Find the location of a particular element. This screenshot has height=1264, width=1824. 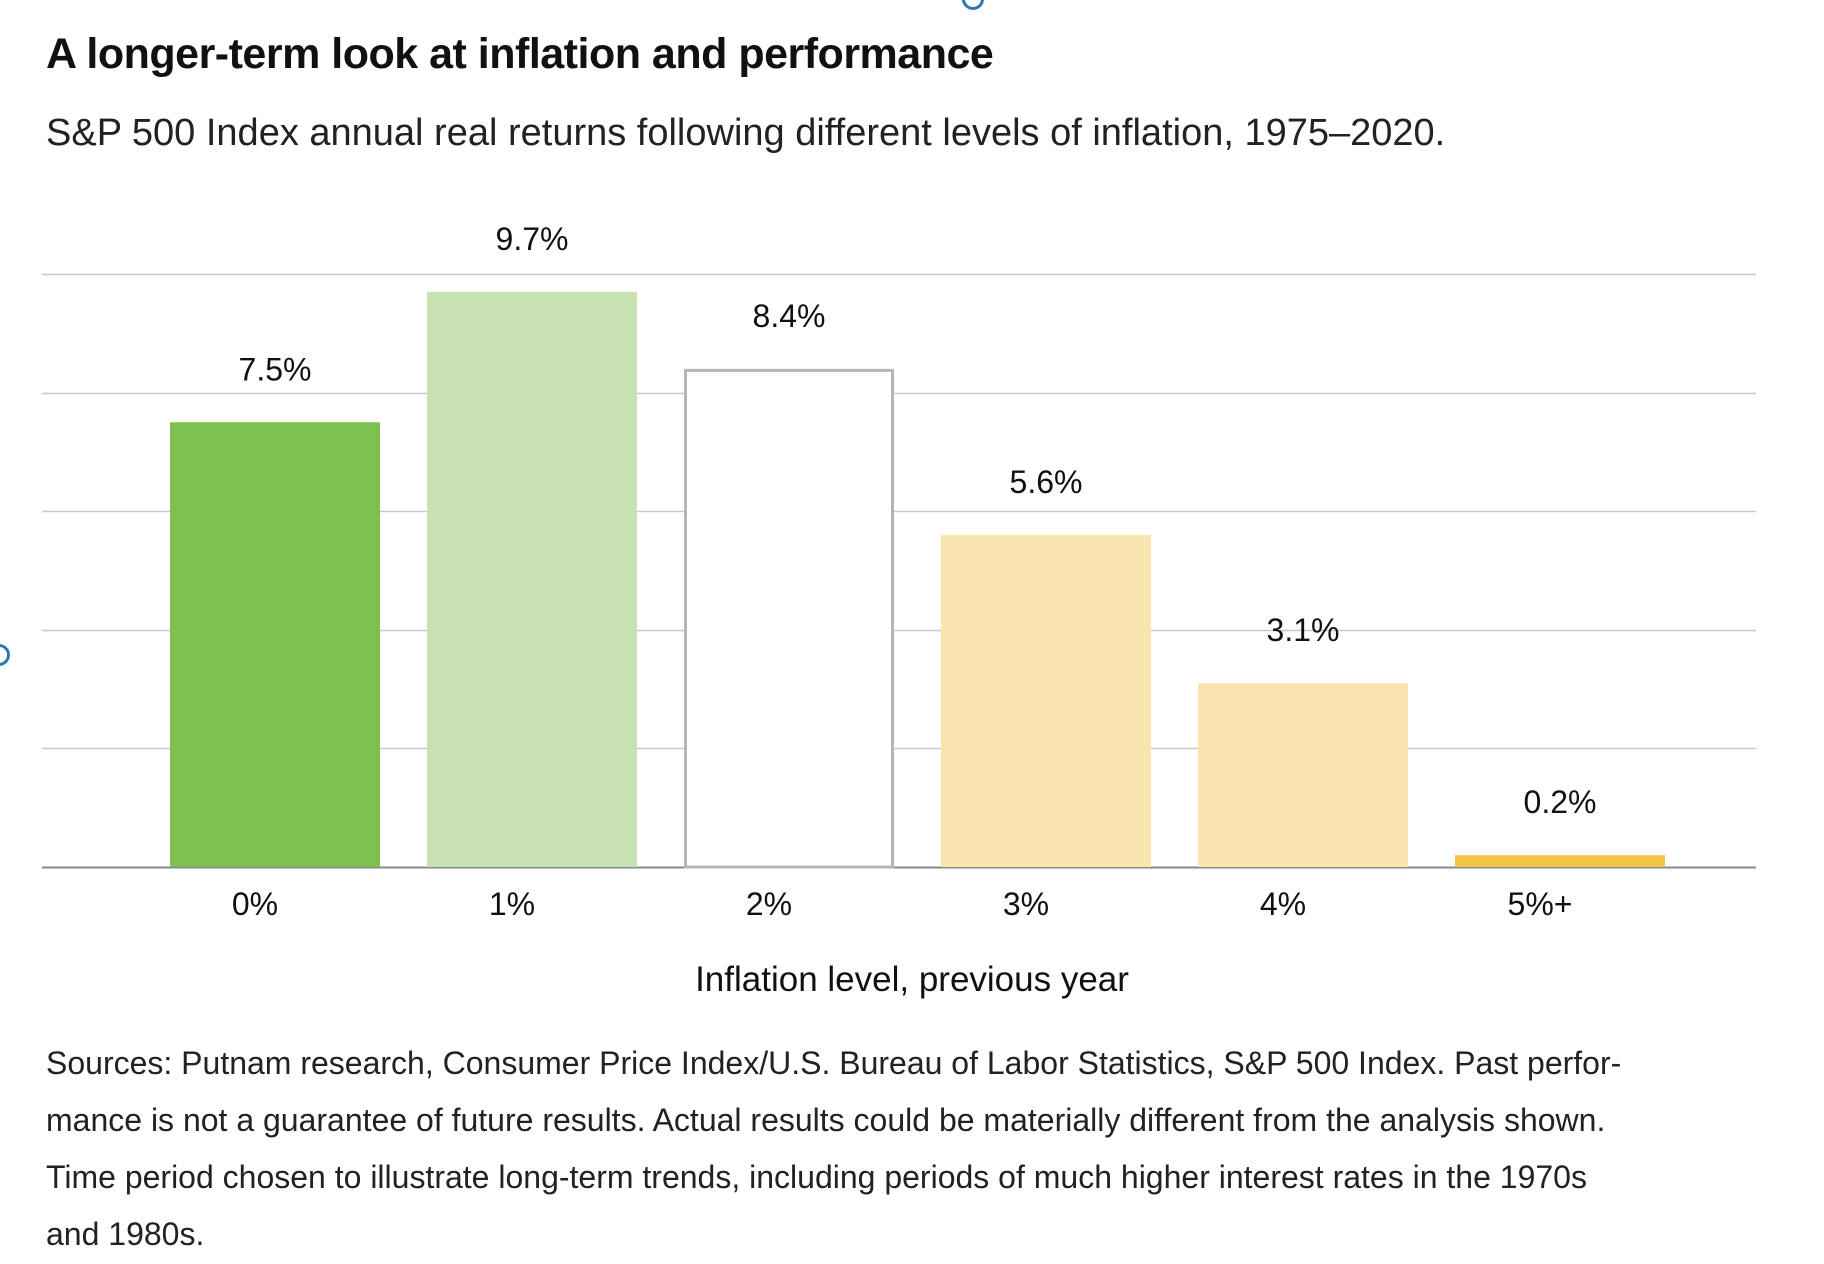

x-tick-label-2%: 2% is located at coordinates (769, 904).